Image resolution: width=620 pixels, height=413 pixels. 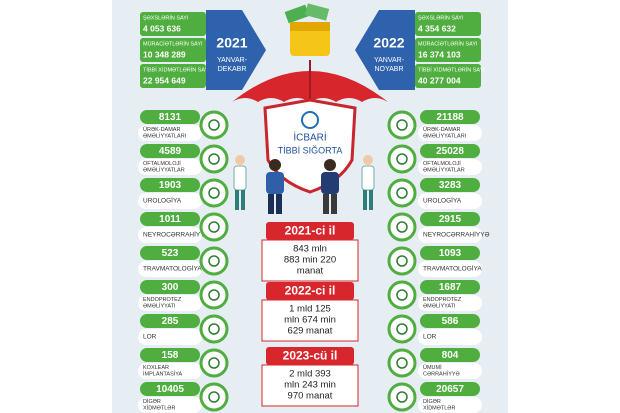 I want to click on budget-amount: mln 674 min, so click(x=310, y=320).